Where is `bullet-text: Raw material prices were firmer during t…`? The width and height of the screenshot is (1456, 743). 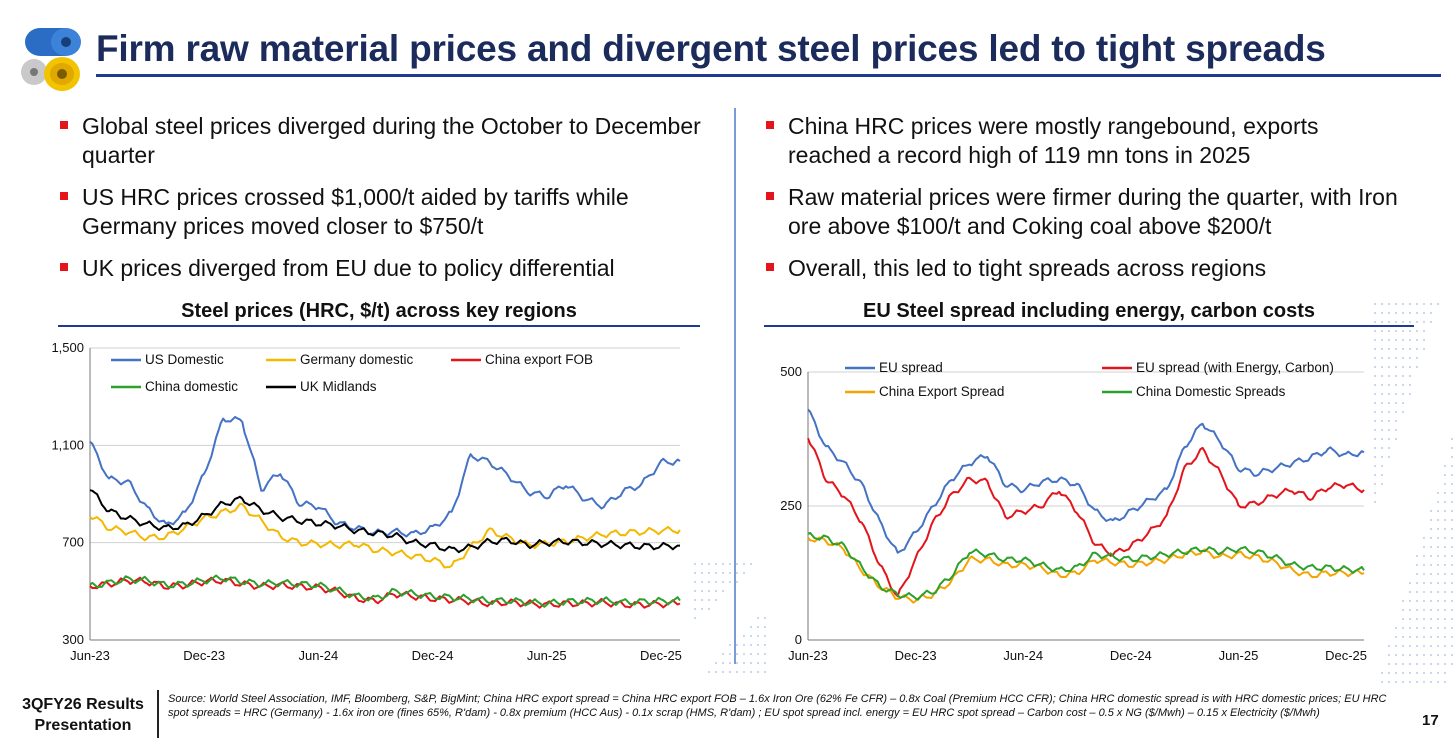
bullet-text: Raw material prices were firmer during t… is located at coordinates (1093, 211).